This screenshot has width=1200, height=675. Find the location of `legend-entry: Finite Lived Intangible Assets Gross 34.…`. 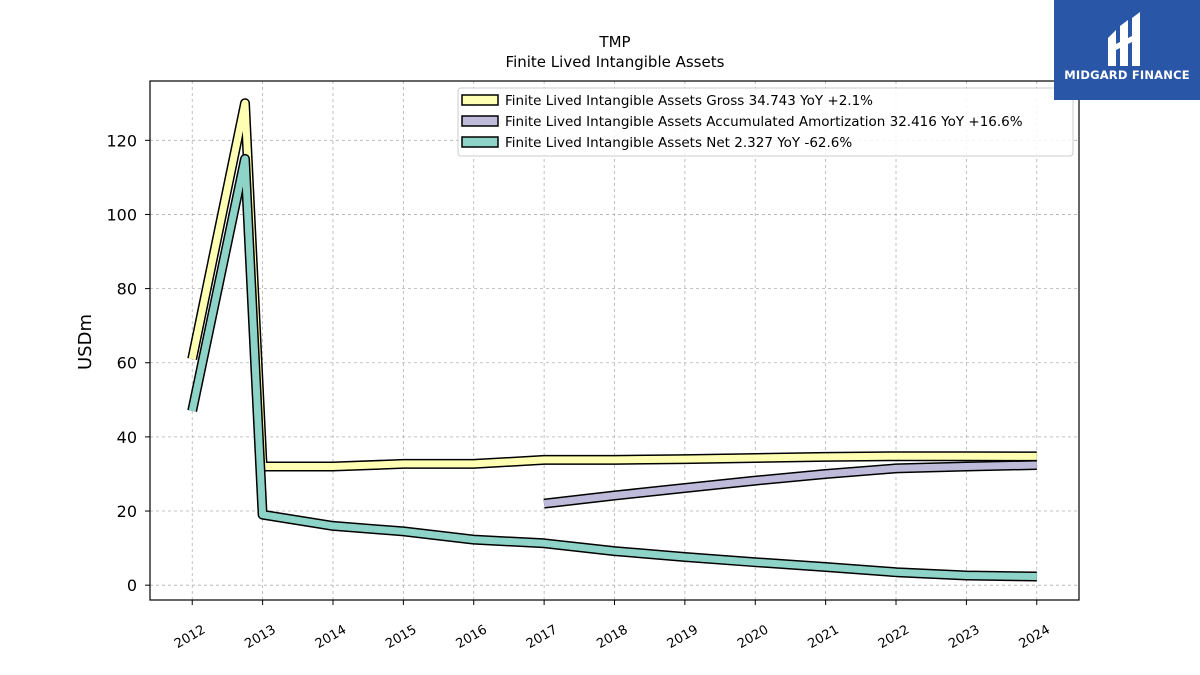

legend-entry: Finite Lived Intangible Assets Gross 34.… is located at coordinates (689, 101).